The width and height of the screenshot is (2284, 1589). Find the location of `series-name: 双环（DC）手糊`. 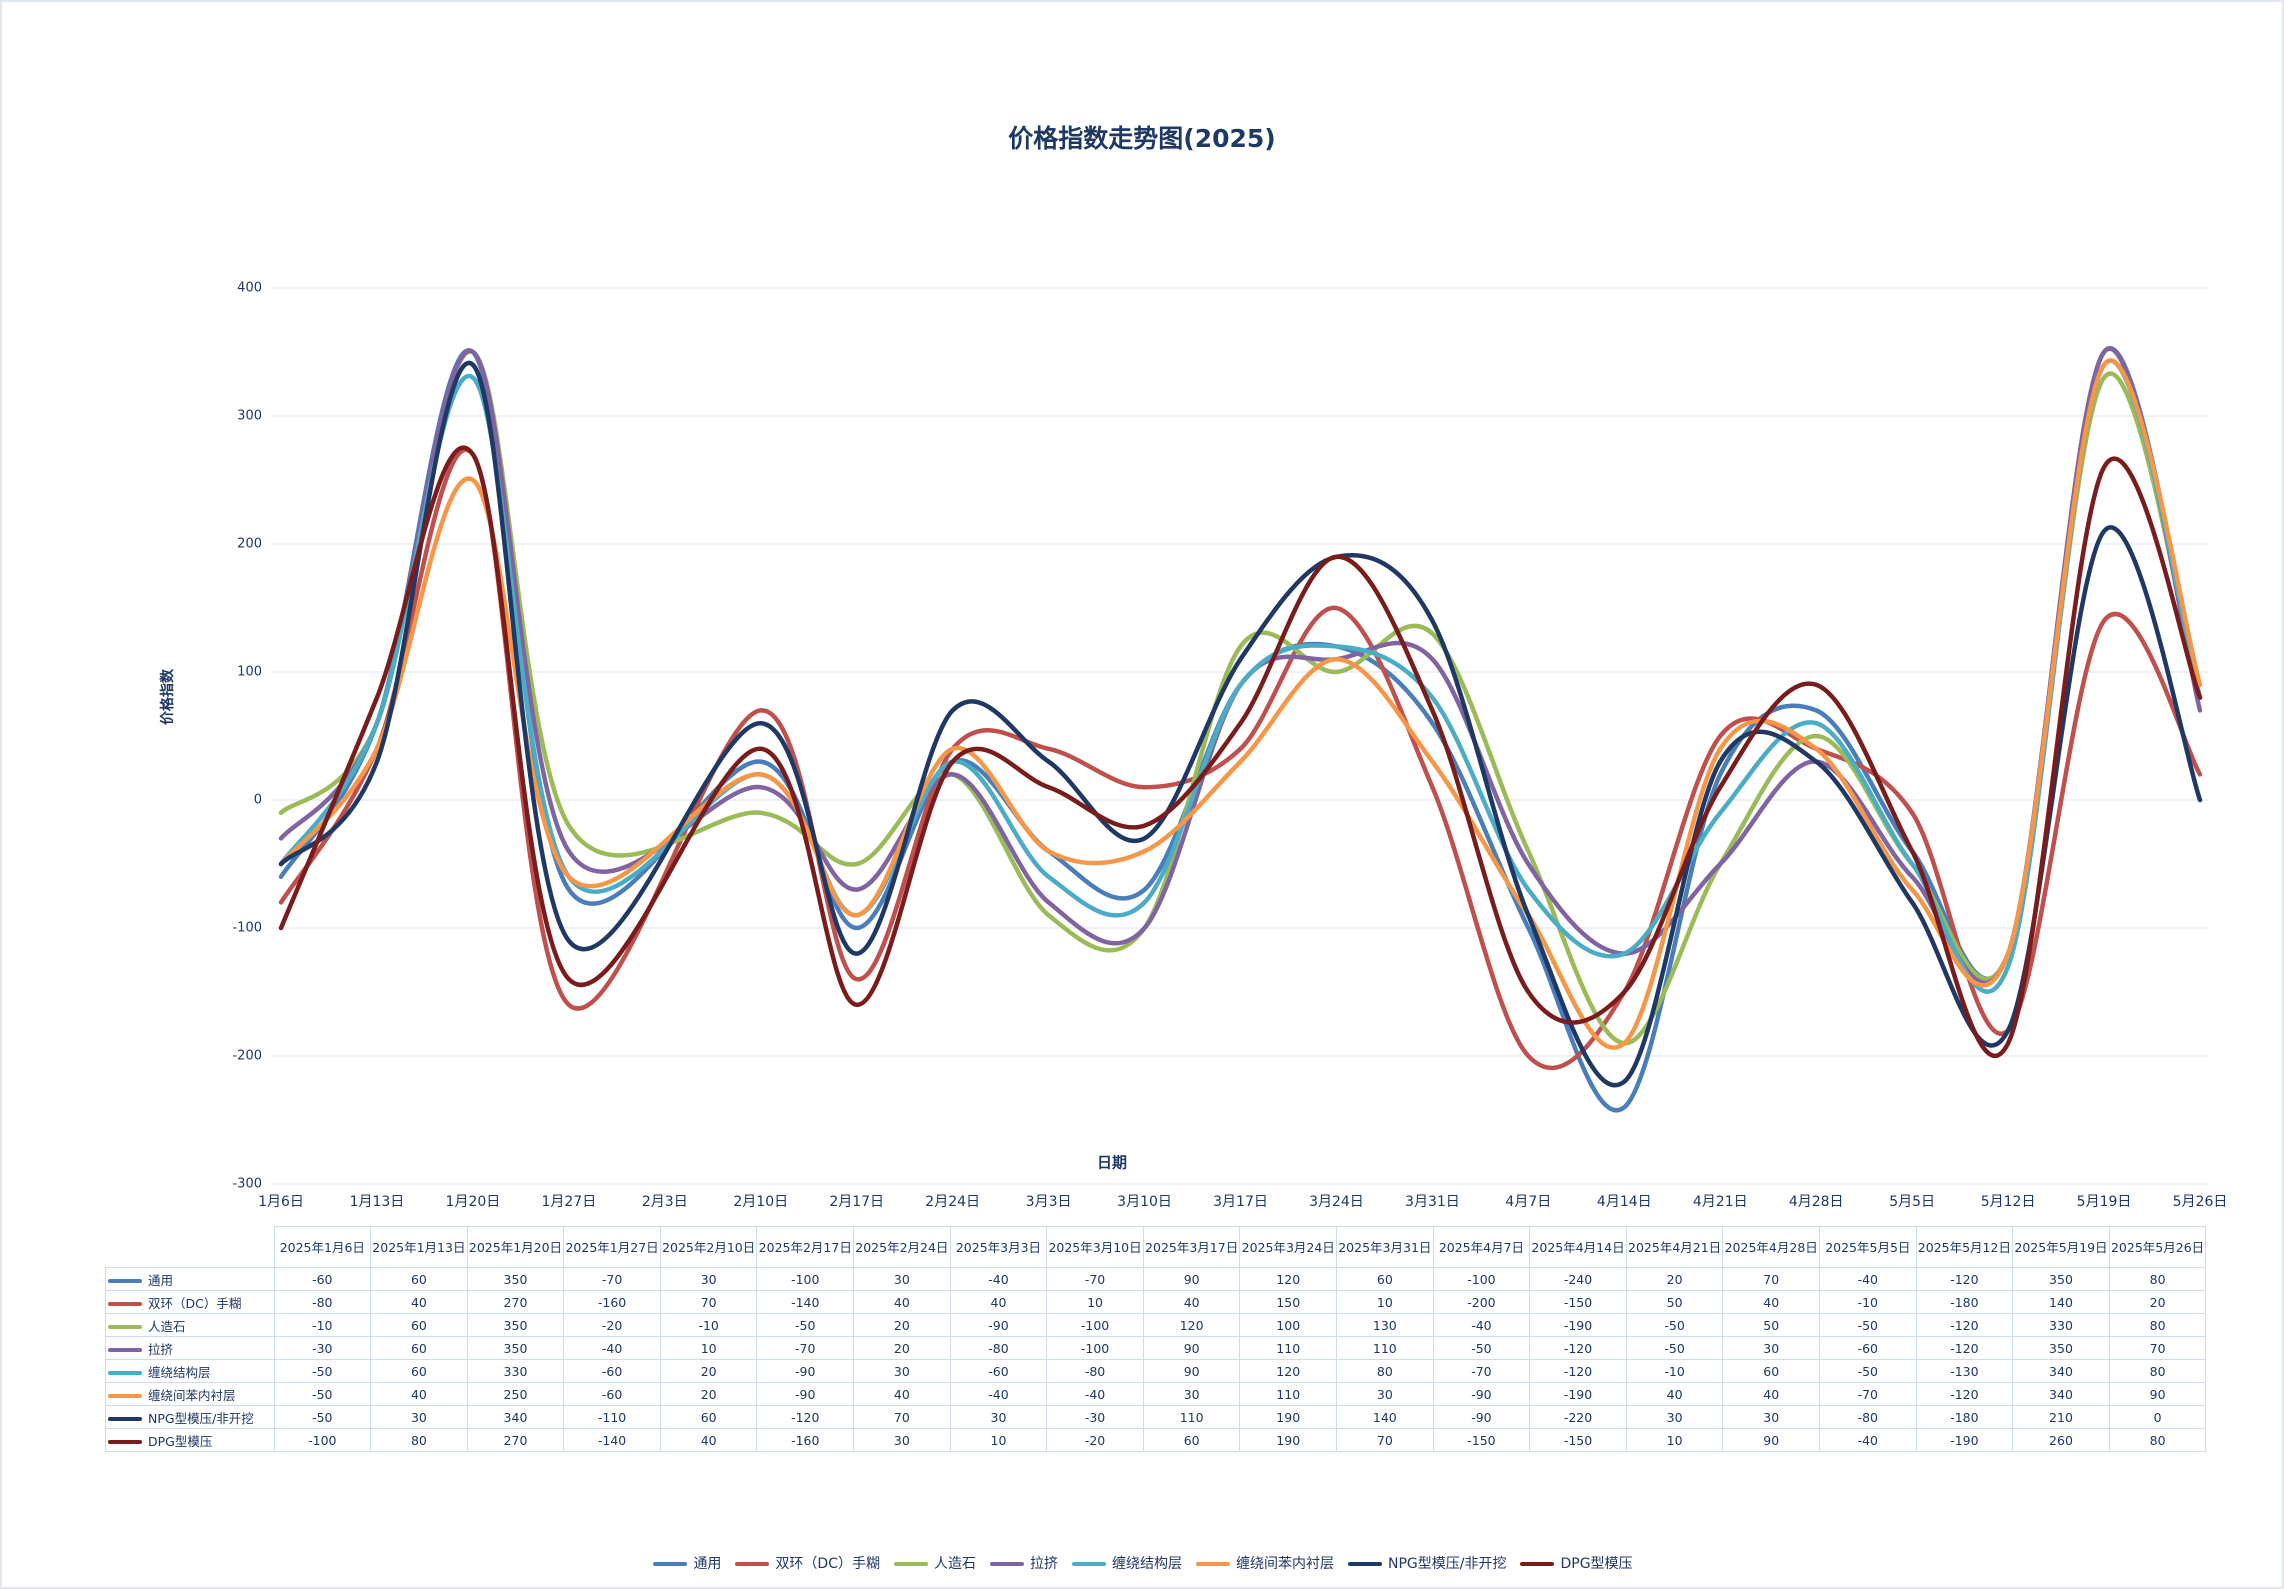

series-name: 双环（DC）手糊 is located at coordinates (195, 1303).